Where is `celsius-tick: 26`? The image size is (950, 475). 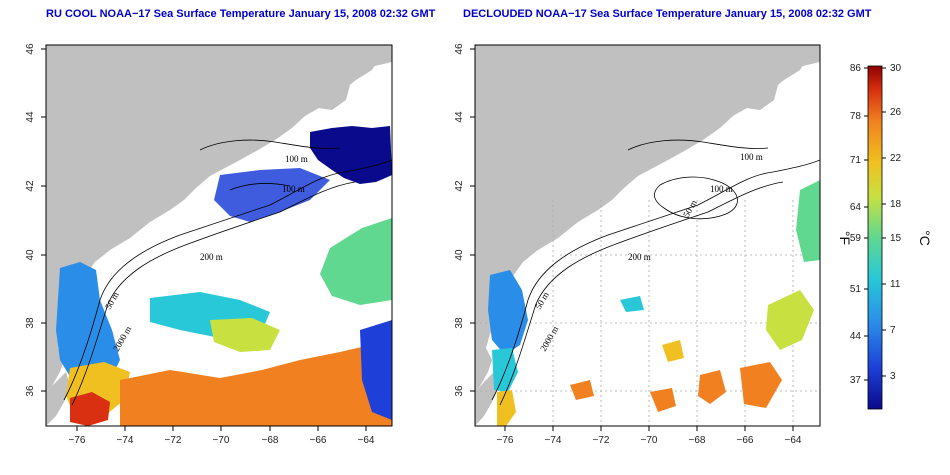 celsius-tick: 26 is located at coordinates (896, 112).